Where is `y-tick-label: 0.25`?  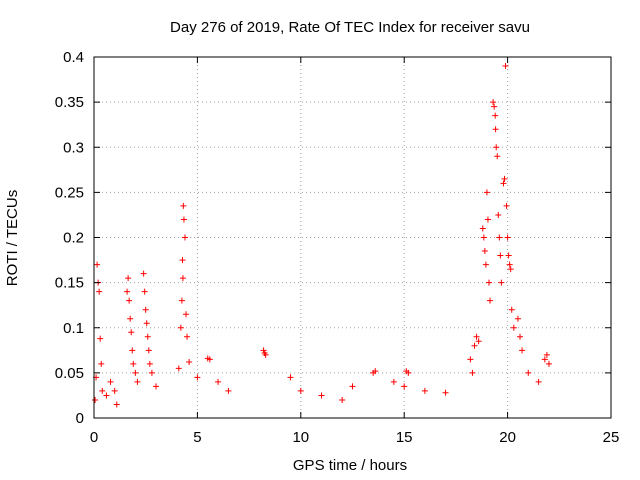
y-tick-label: 0.25 is located at coordinates (69, 192).